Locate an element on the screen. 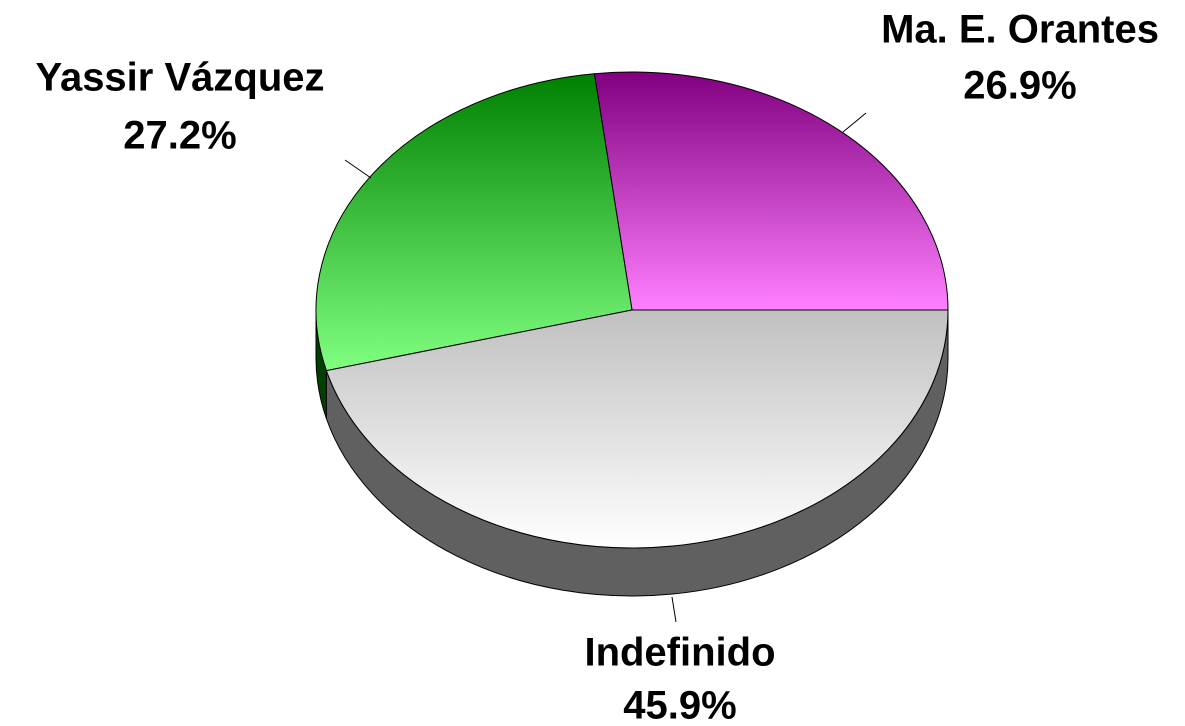  slice-label: Indefinido is located at coordinates (679, 653).